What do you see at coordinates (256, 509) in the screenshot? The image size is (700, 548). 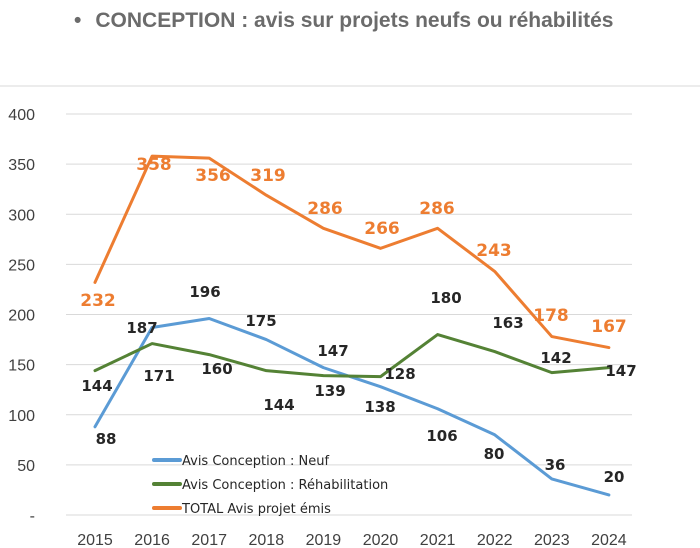 I see `legend-label: TOTAL Avis projet émis` at bounding box center [256, 509].